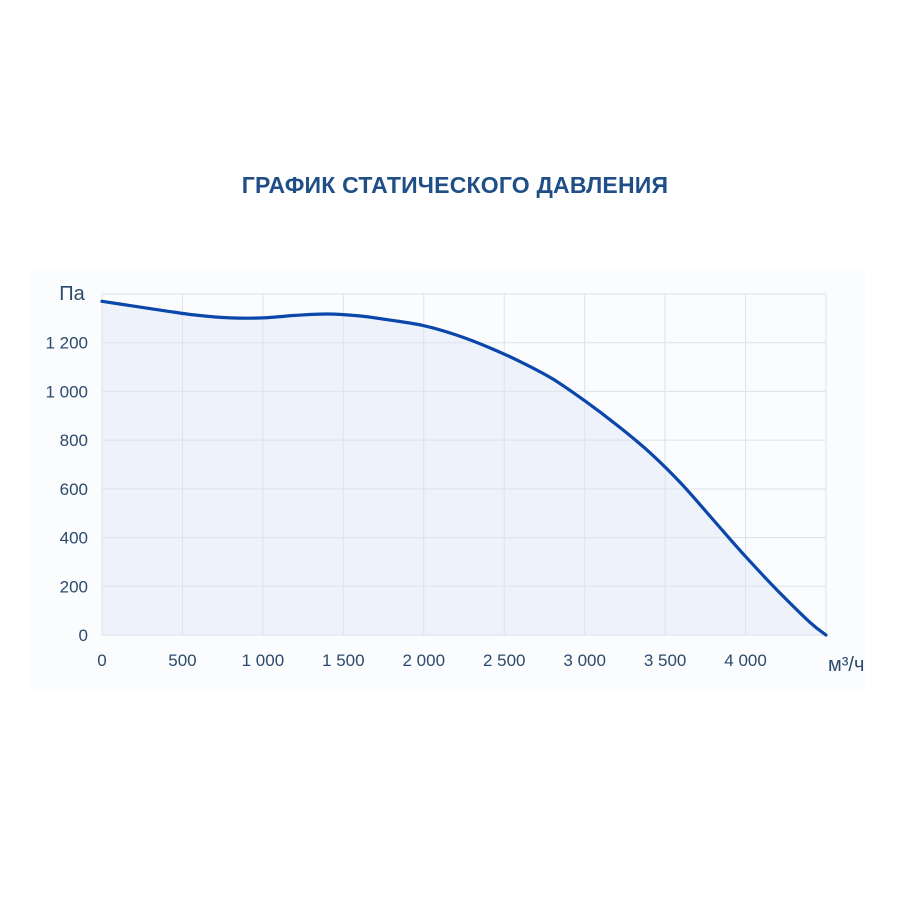  Describe the element at coordinates (455, 185) in the screenshot. I see `chart-title: ГРАФИК СТАТИЧЕСКОГО ДАВЛЕНИЯ` at that location.